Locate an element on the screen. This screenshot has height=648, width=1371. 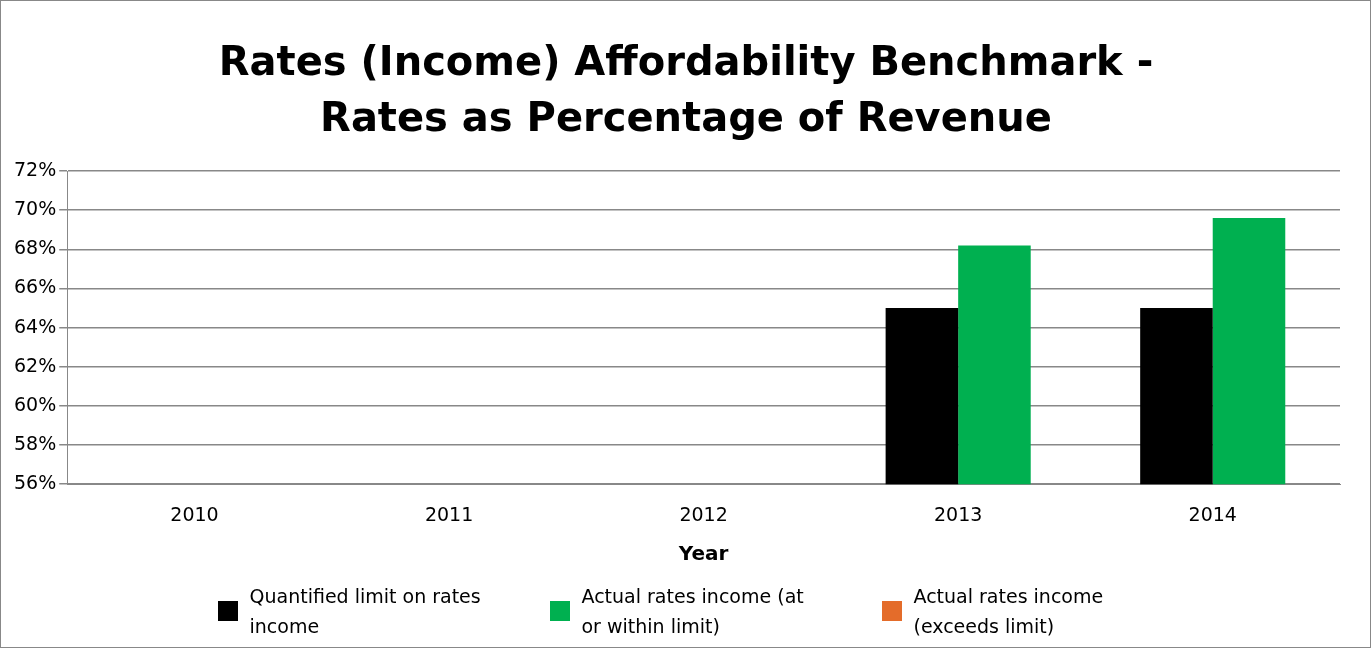
x-tick-label: 2010 is located at coordinates (194, 513).